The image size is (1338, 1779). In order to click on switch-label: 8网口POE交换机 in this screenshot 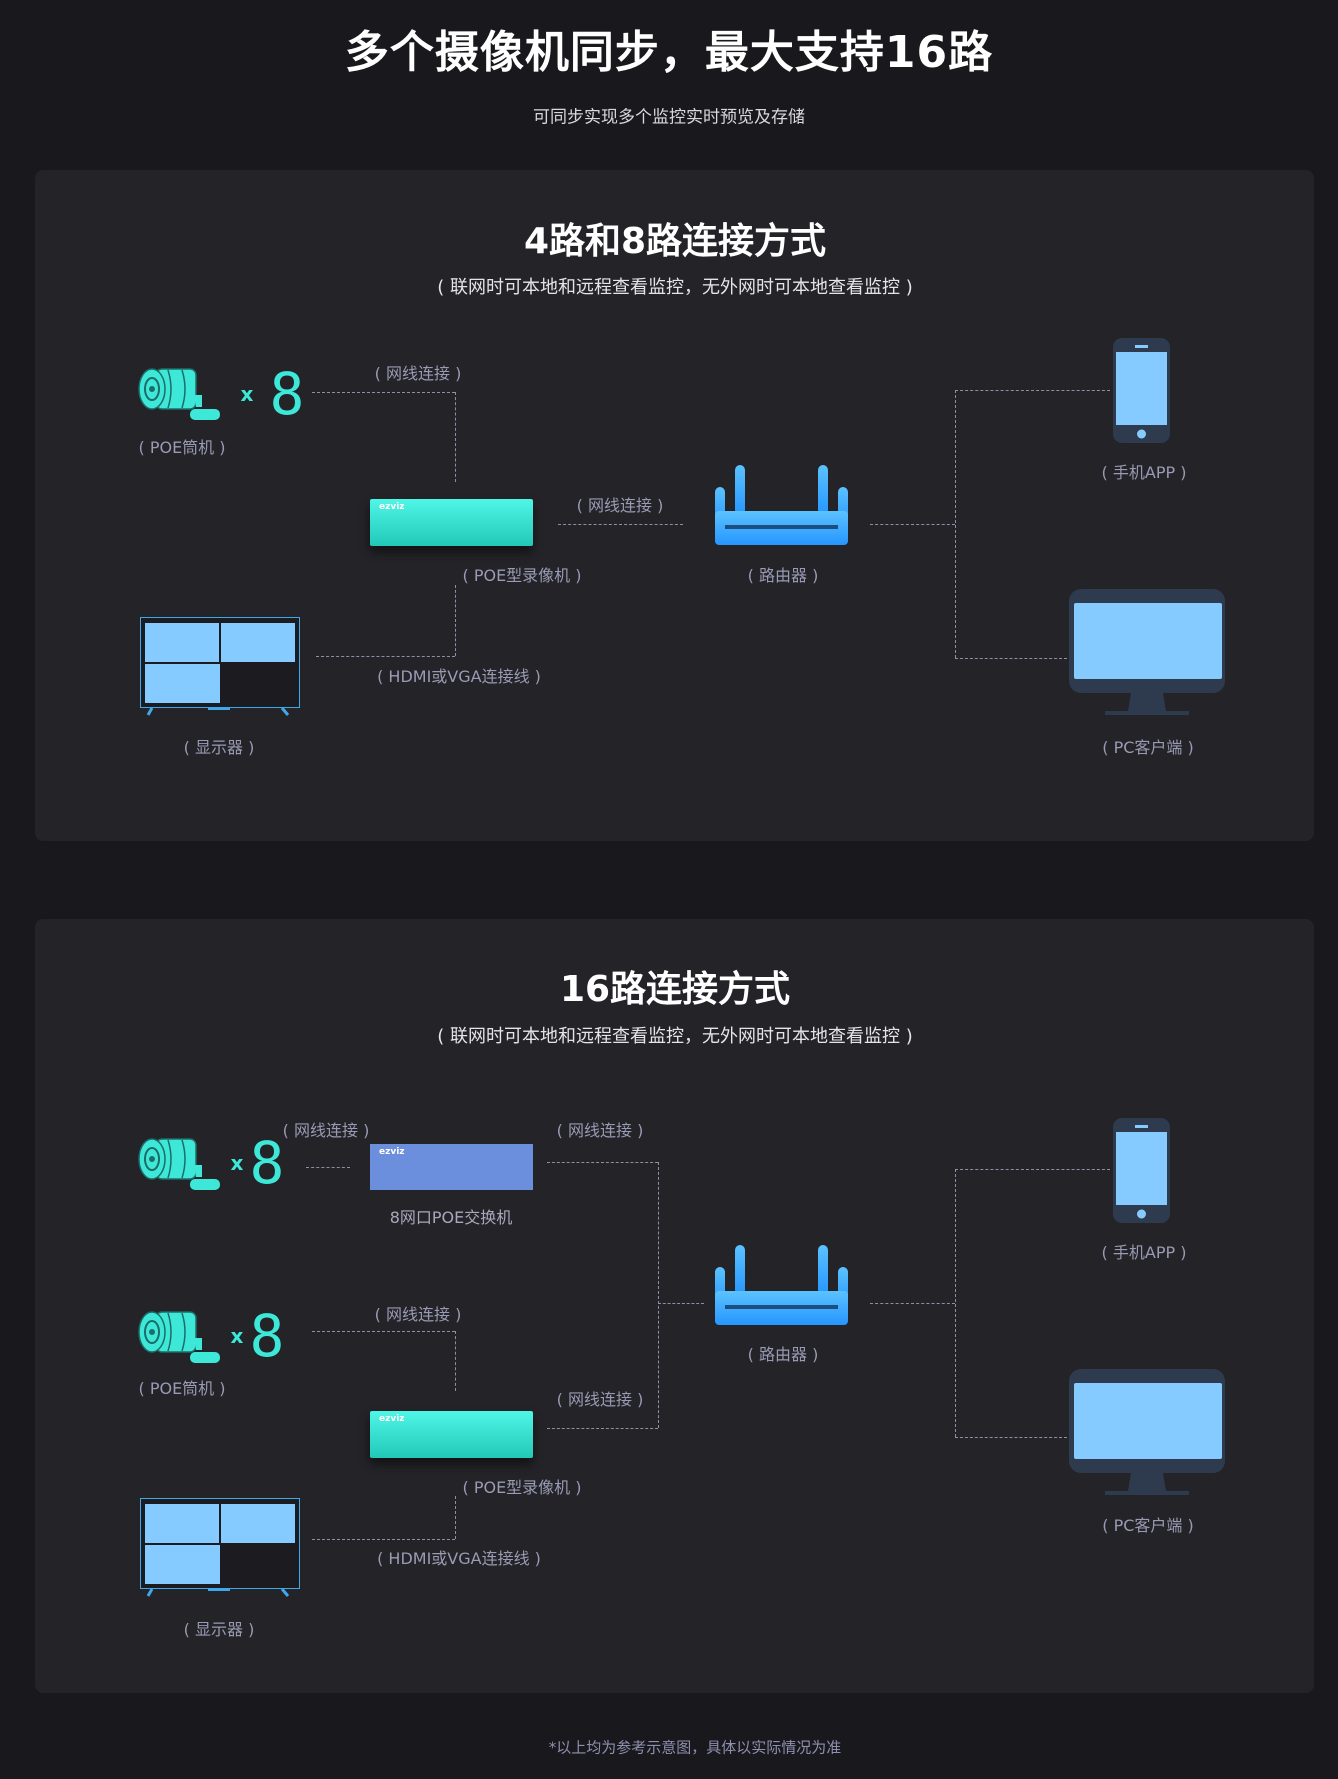, I will do `click(451, 1217)`.